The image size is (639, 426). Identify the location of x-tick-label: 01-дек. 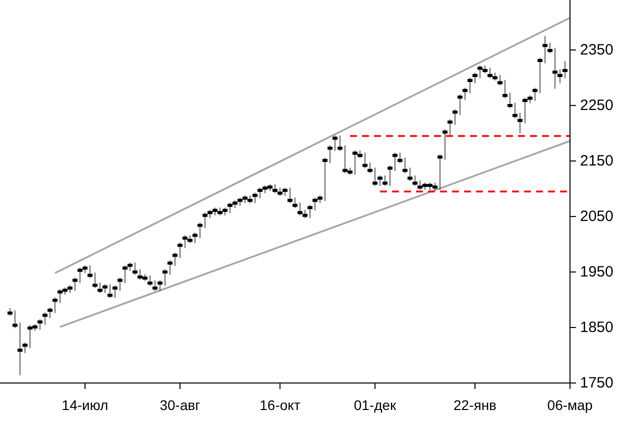
(376, 405).